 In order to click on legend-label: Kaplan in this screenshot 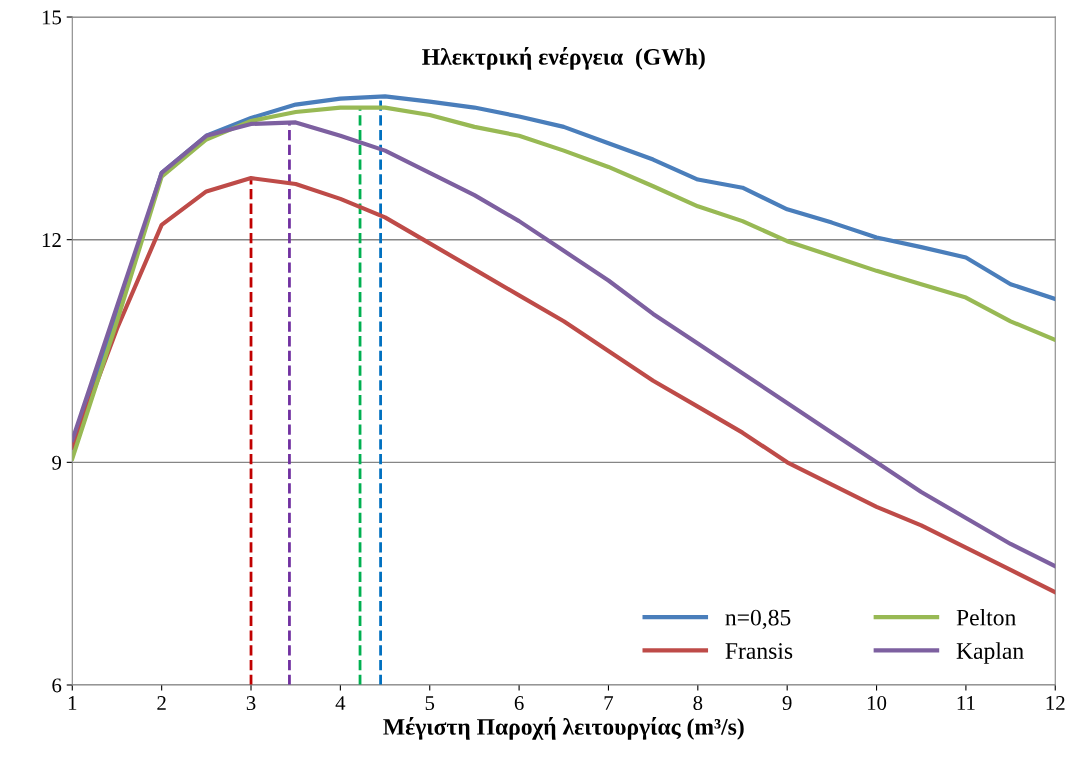, I will do `click(990, 653)`.